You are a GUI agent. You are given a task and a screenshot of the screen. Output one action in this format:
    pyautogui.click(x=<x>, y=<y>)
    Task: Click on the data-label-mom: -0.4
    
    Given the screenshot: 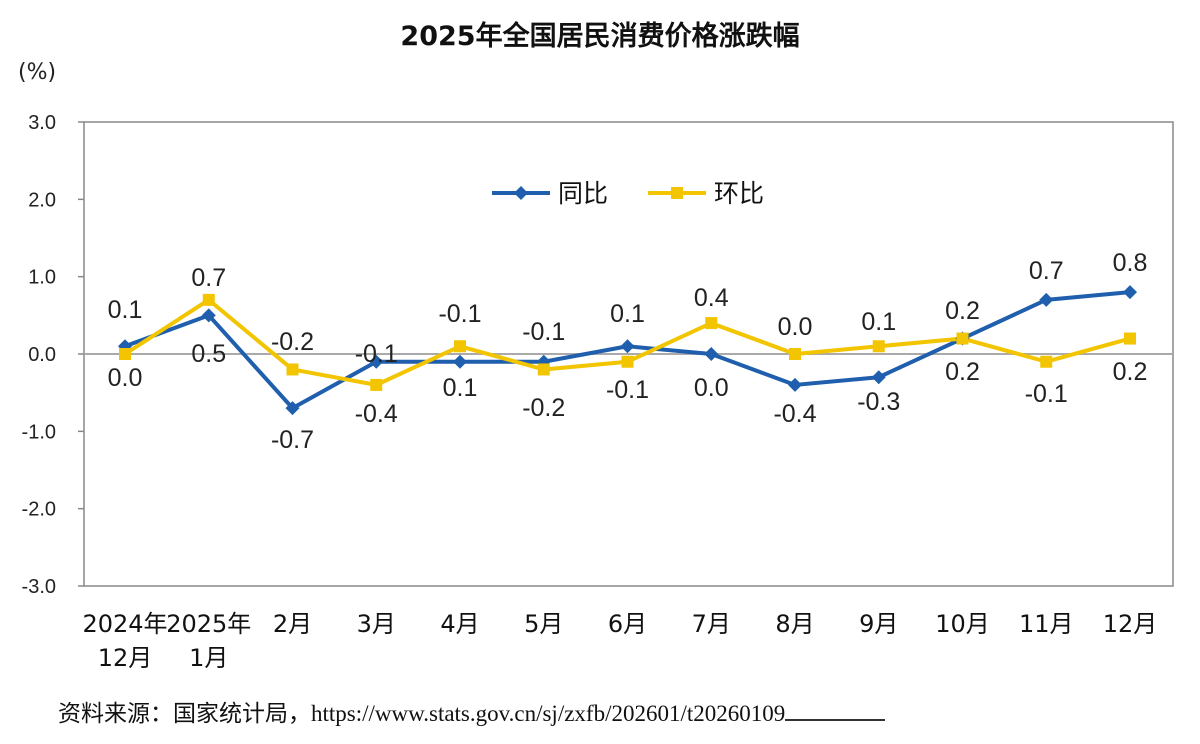 What is the action you would take?
    pyautogui.click(x=376, y=414)
    